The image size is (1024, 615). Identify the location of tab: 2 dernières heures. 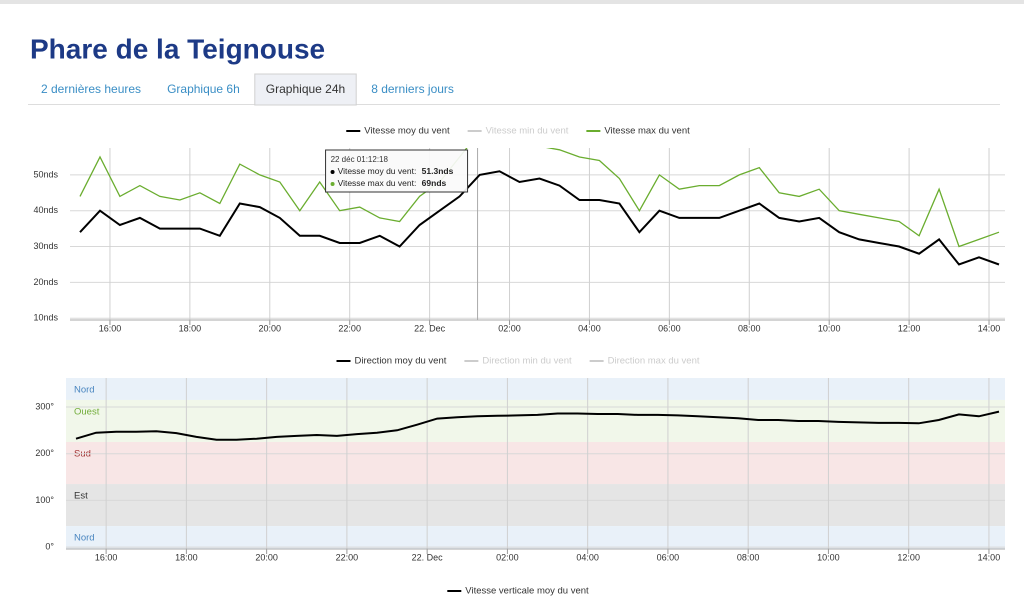
(91, 89).